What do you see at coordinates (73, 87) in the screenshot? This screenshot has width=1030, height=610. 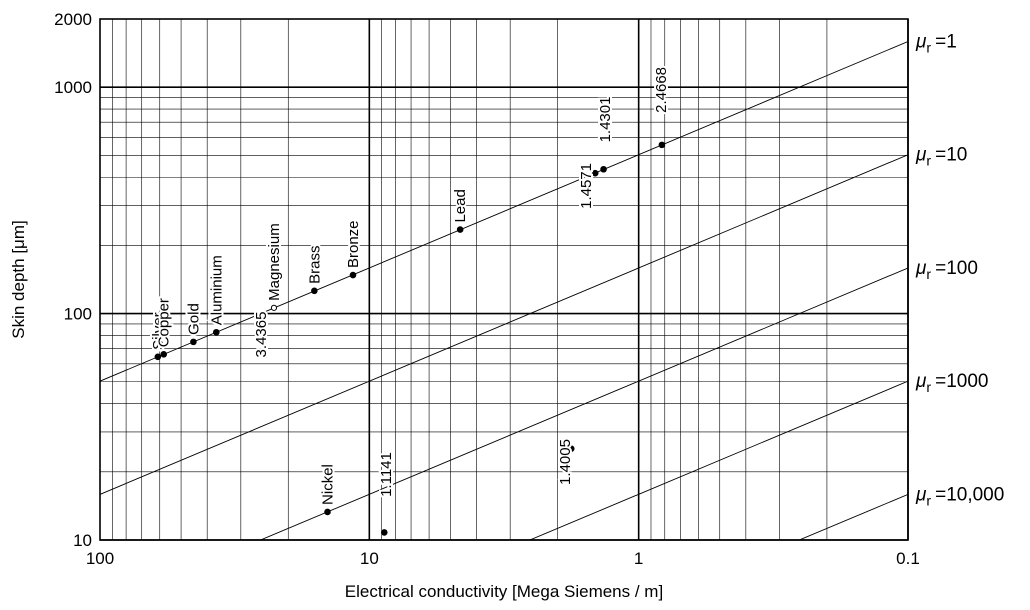 I see `y-tick-label: 1000` at bounding box center [73, 87].